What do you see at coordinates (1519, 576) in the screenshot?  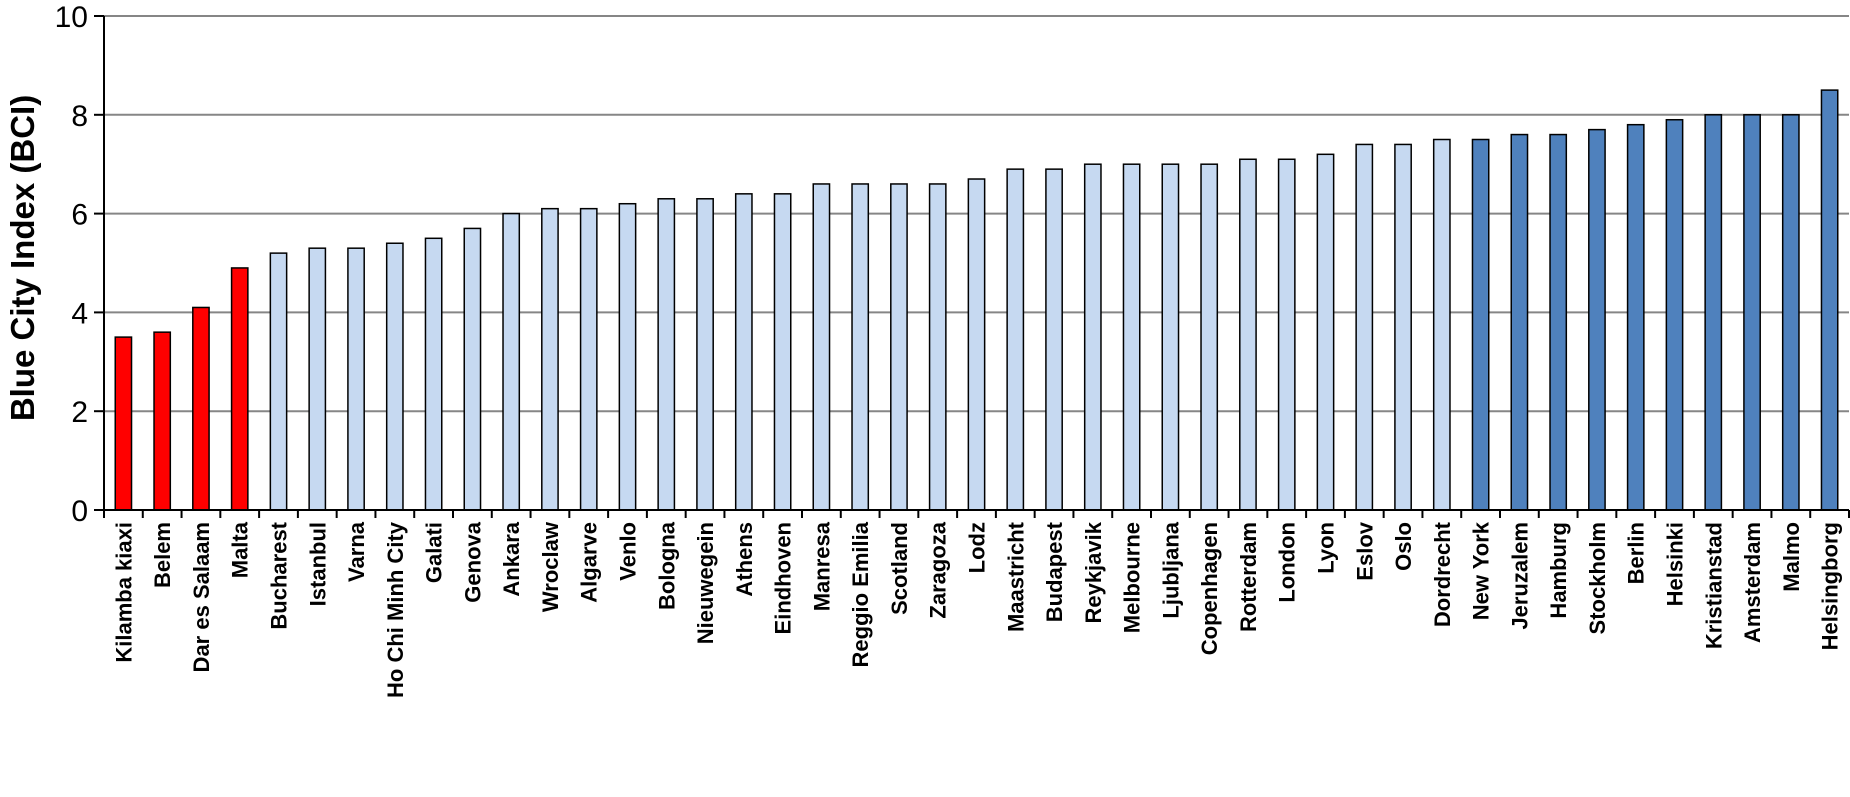 I see `x-category-label: Jeruzalem` at bounding box center [1519, 576].